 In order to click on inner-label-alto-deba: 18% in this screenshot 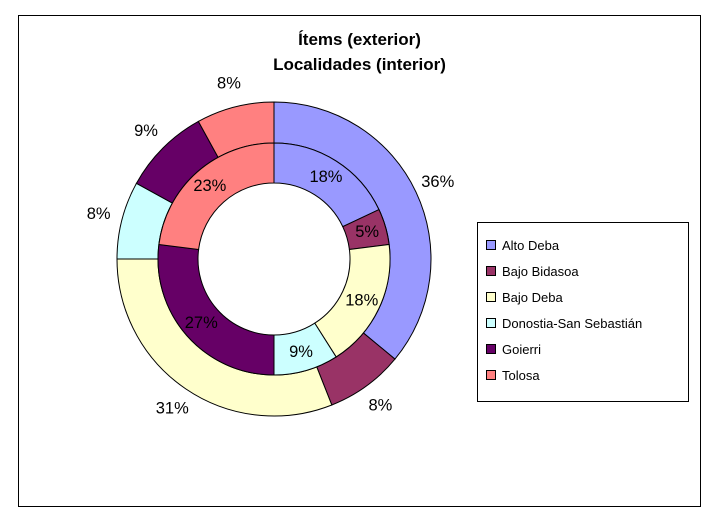, I will do `click(325, 177)`.